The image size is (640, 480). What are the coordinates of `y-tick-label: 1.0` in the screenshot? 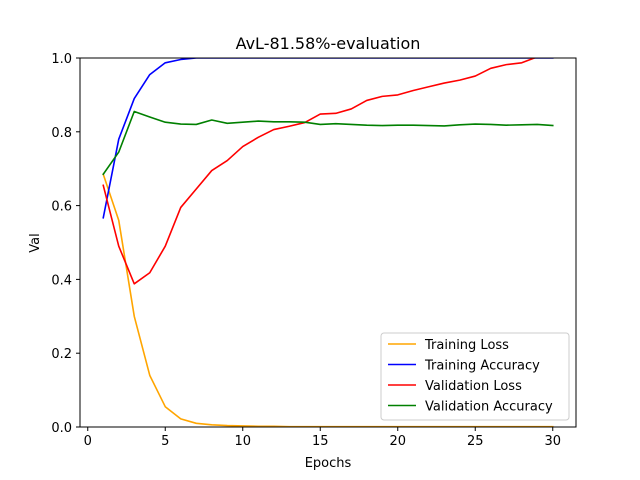 It's located at (61, 59).